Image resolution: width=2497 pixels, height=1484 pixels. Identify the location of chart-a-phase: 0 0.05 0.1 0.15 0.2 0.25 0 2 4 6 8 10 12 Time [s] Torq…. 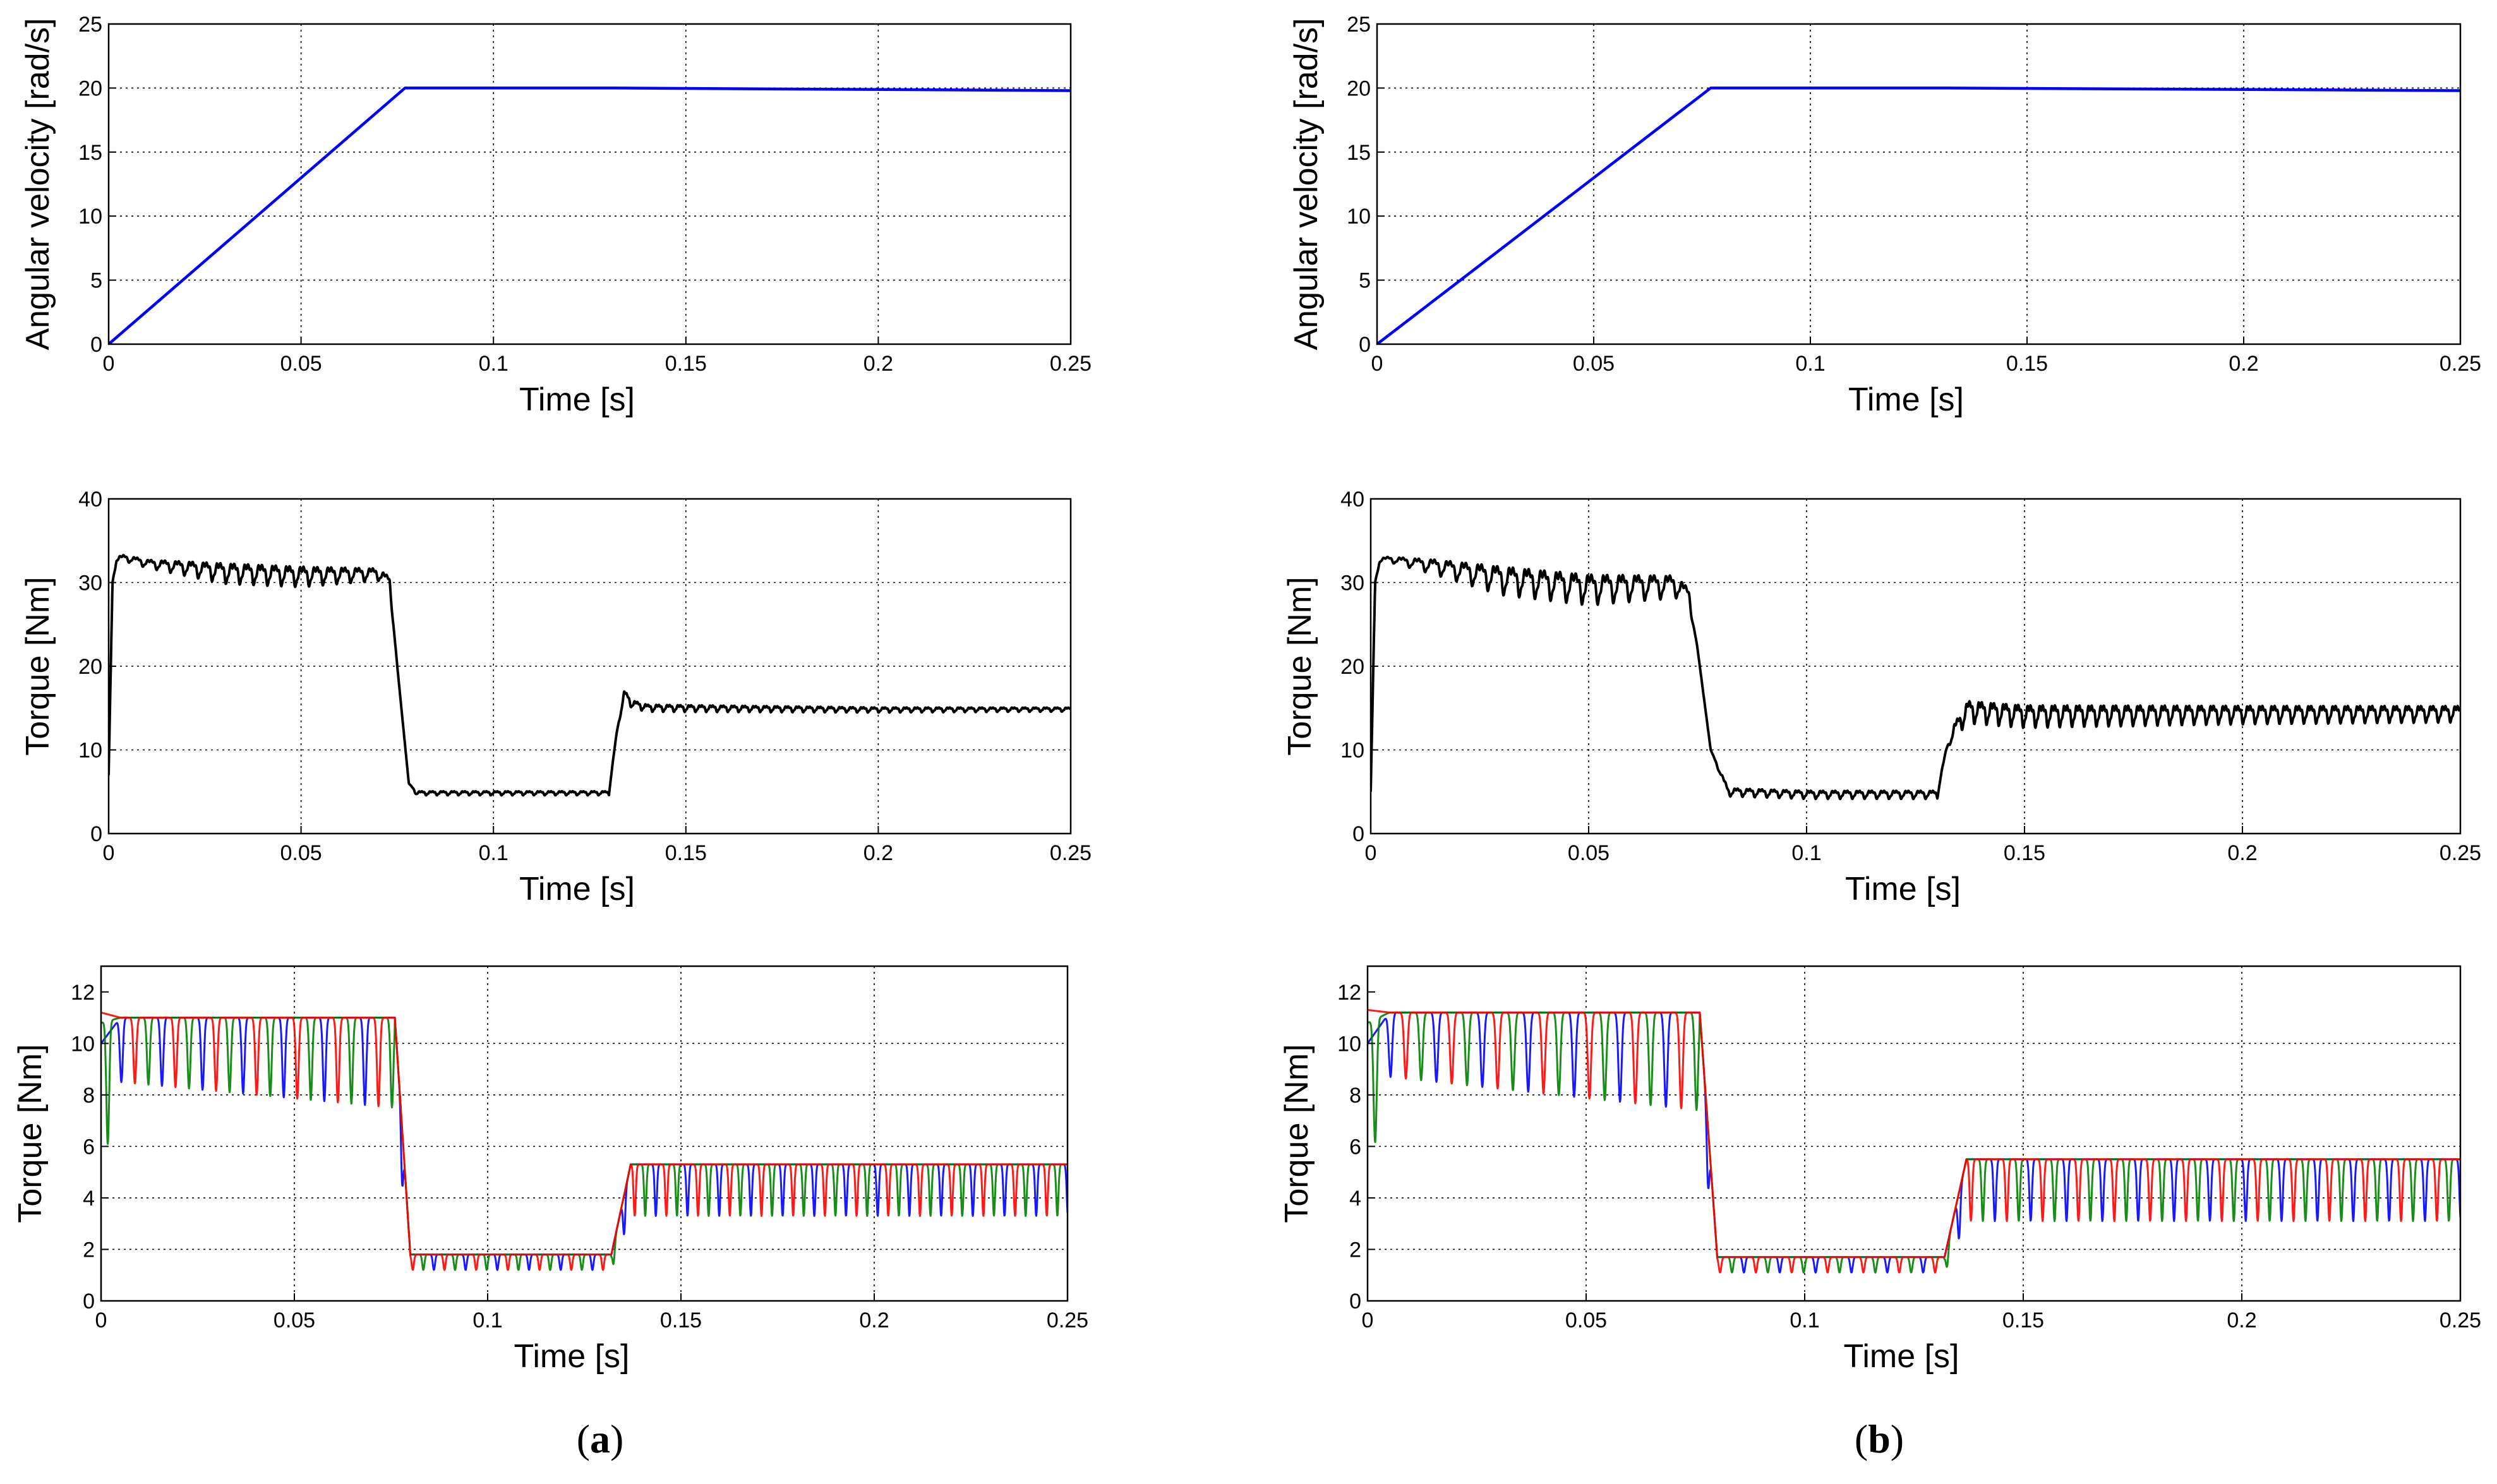
(550, 1170).